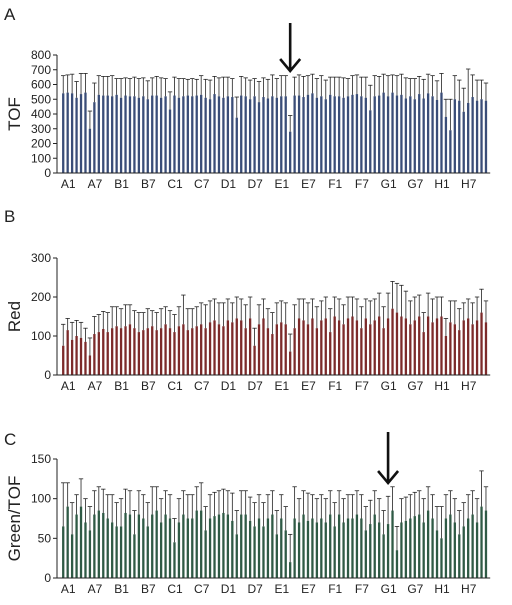 The width and height of the screenshot is (512, 605). Describe the element at coordinates (121, 589) in the screenshot. I see `panel-c-xtick-label: B1` at that location.